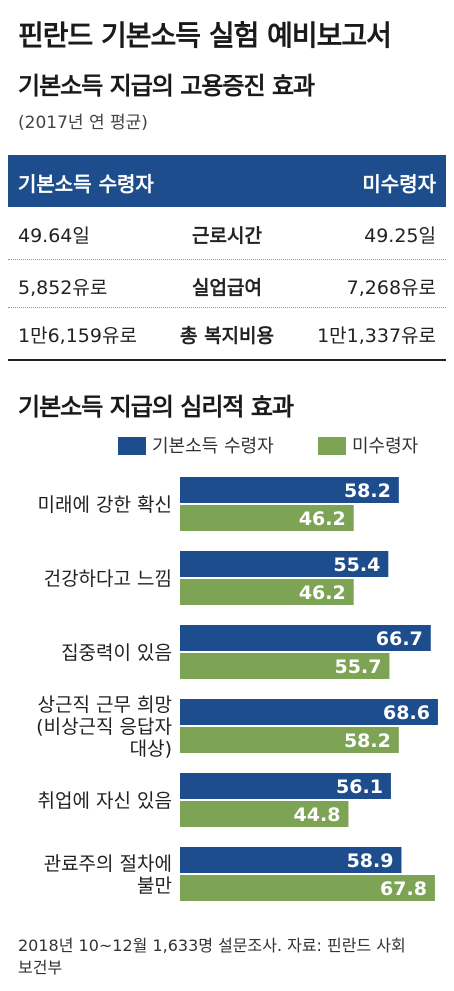 Image resolution: width=454 pixels, height=991 pixels. I want to click on category-label: 상근직 근무 희망, so click(105, 705).